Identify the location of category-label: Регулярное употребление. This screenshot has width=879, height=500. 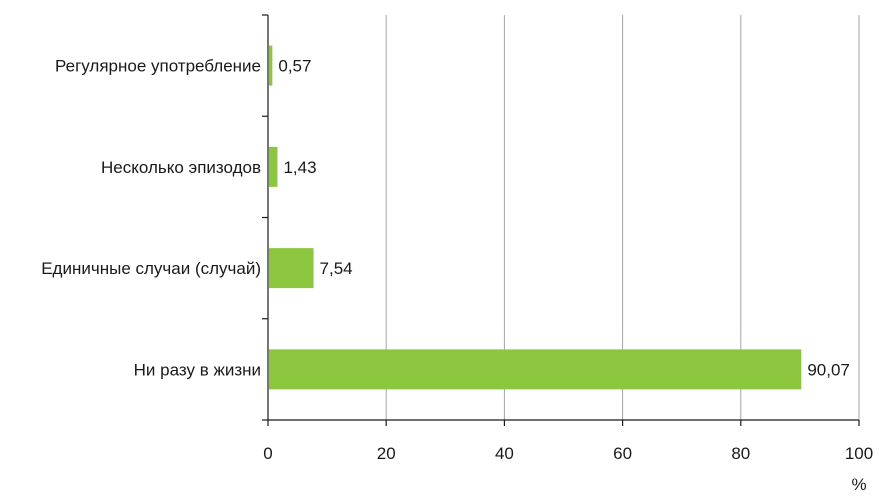
(158, 66).